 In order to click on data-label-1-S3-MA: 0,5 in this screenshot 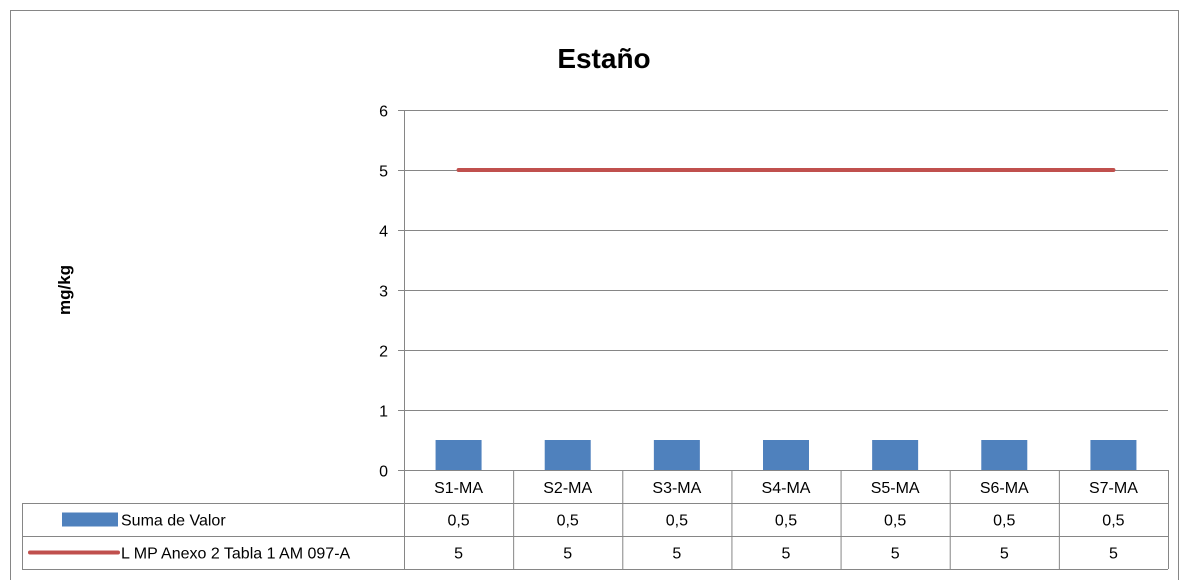, I will do `click(677, 521)`.